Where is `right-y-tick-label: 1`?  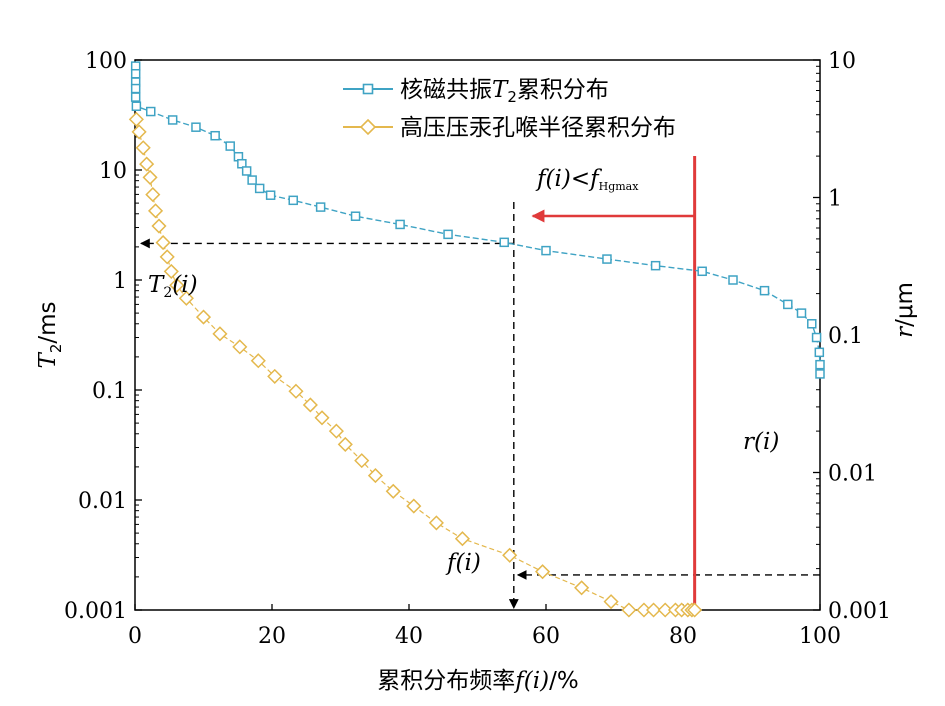 right-y-tick-label: 1 is located at coordinates (835, 199).